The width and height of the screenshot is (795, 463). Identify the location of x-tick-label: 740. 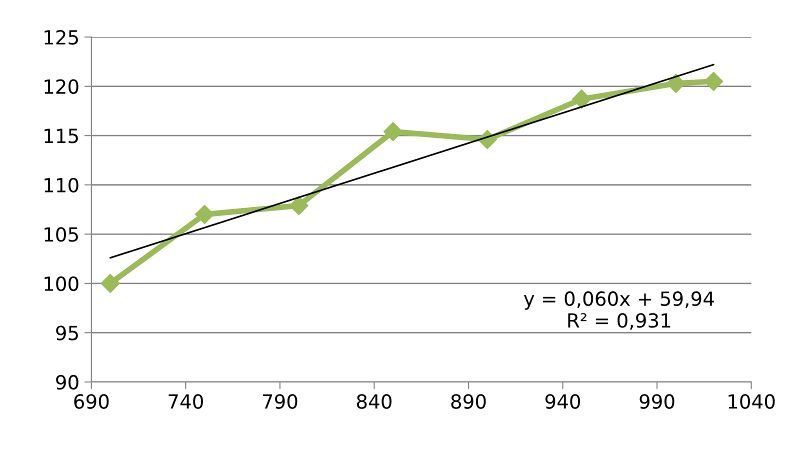
(185, 401).